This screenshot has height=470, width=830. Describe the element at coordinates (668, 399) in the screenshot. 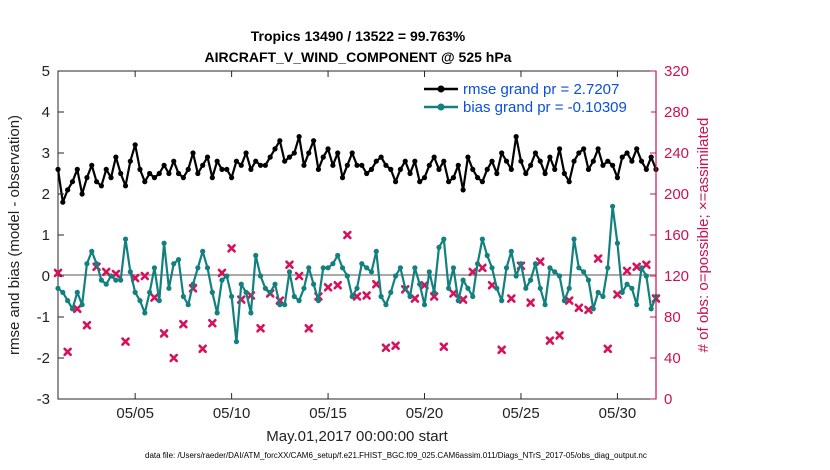

I see `y-right-tick-label: 0` at that location.